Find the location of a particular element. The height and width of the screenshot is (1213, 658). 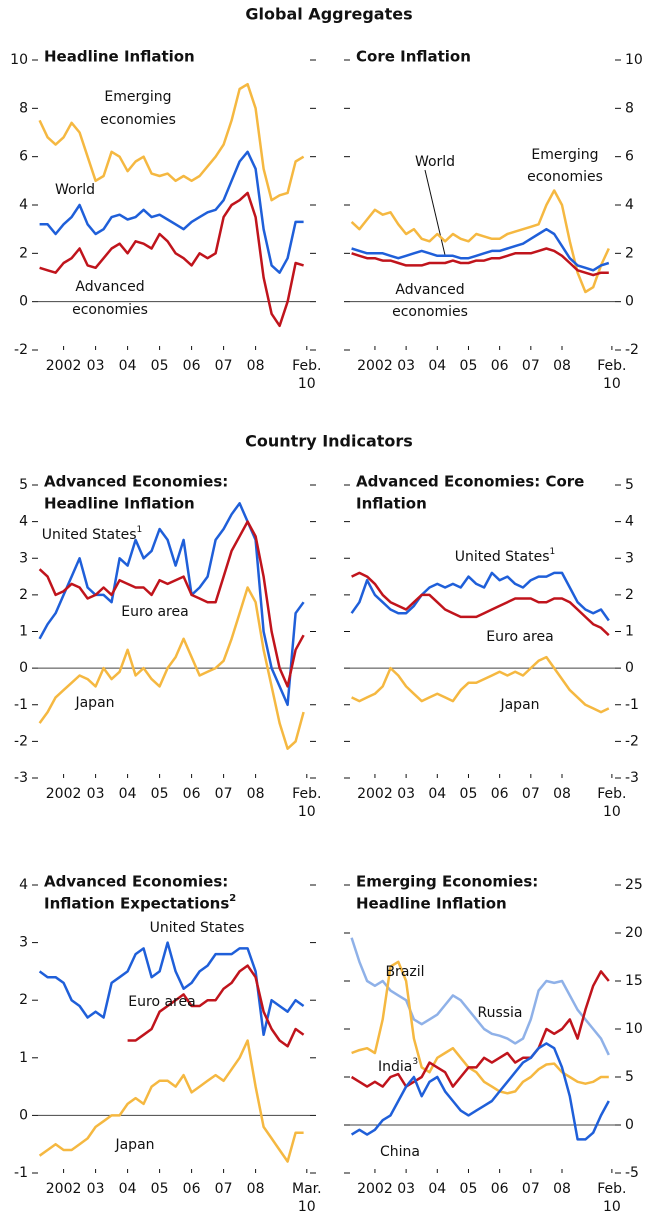

title-superscript: 2 is located at coordinates (232, 898).